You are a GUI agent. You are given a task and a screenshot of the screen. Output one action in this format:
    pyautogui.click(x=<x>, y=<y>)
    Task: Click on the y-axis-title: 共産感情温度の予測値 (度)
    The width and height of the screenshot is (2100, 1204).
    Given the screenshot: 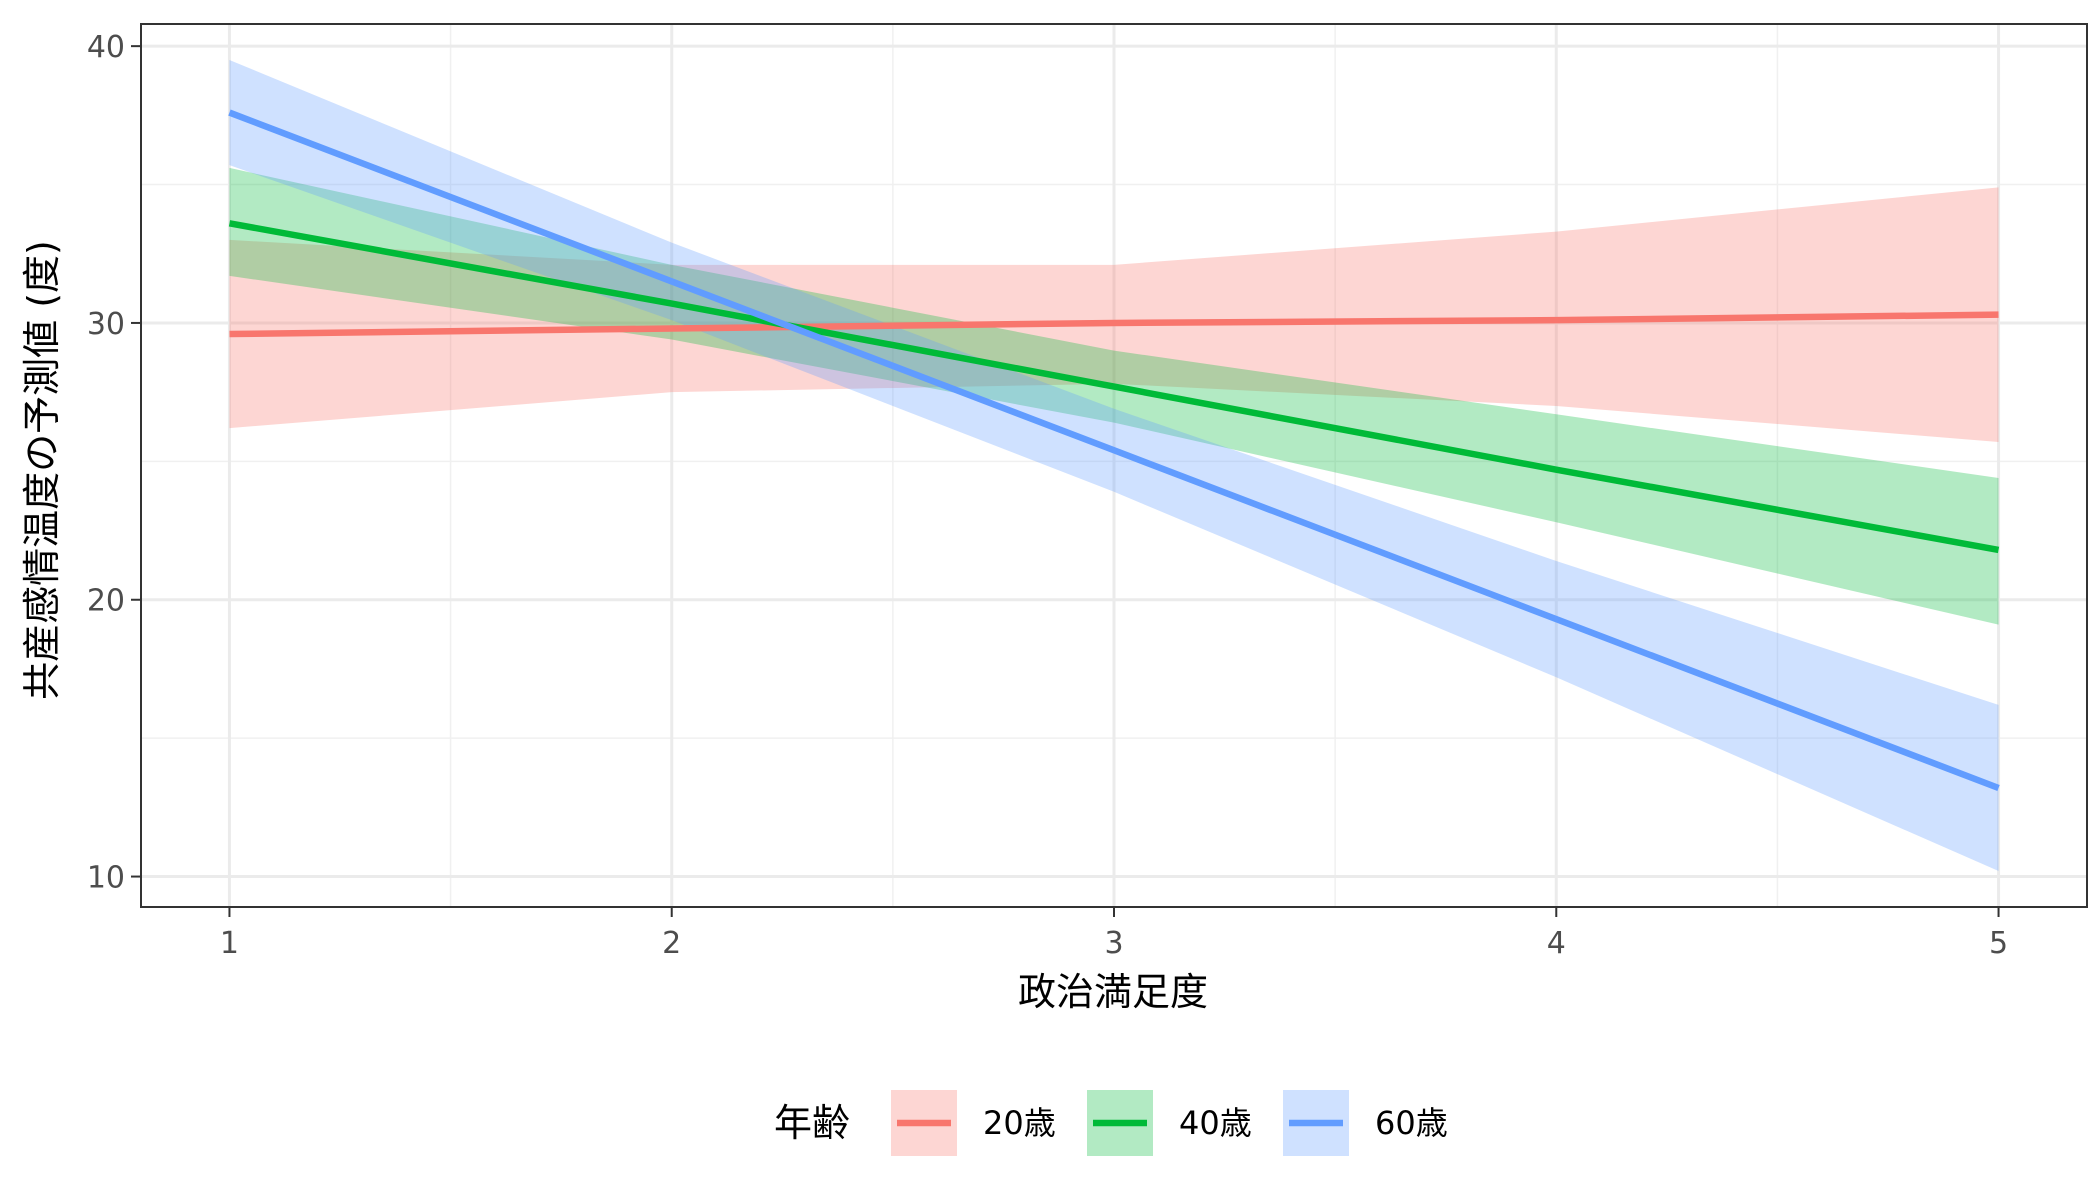 What is the action you would take?
    pyautogui.click(x=42, y=470)
    